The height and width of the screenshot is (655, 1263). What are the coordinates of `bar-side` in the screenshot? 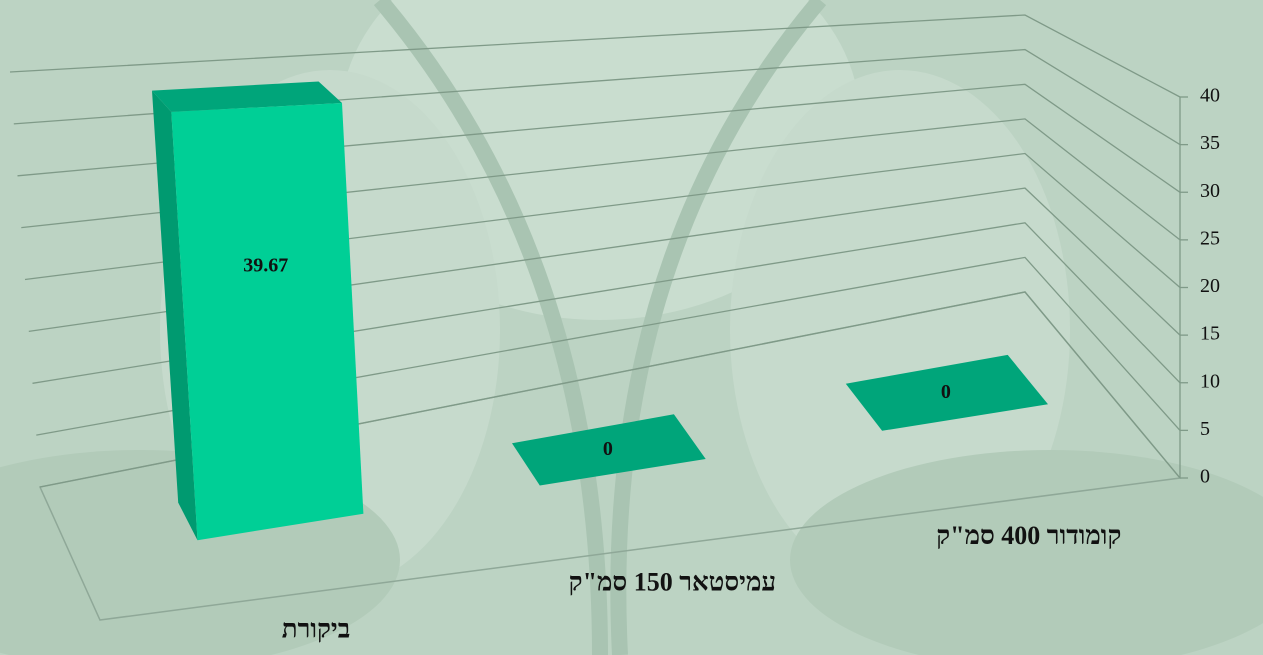 It's located at (175, 315).